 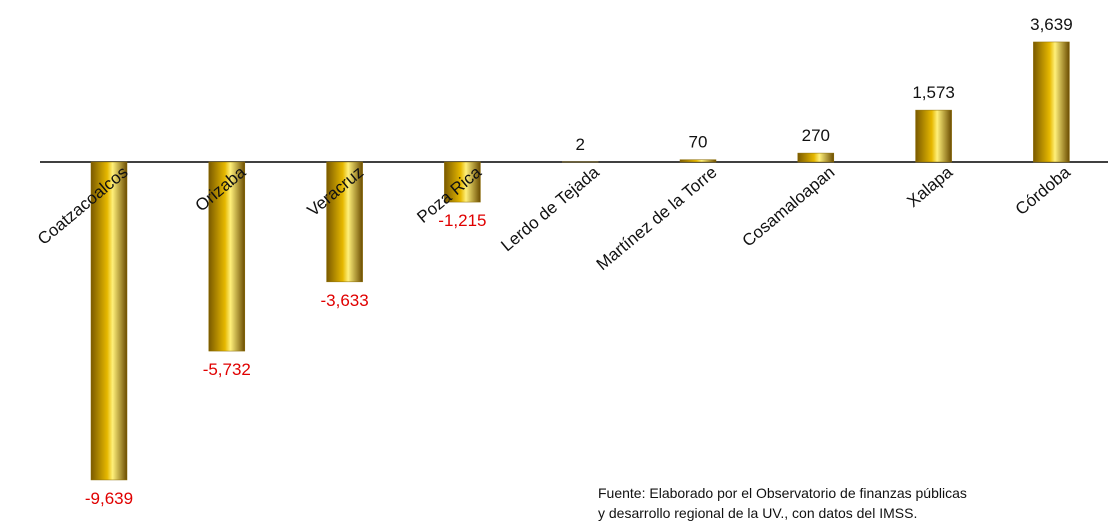 I want to click on x-tick-label: Córdoba, so click(x=1043, y=190).